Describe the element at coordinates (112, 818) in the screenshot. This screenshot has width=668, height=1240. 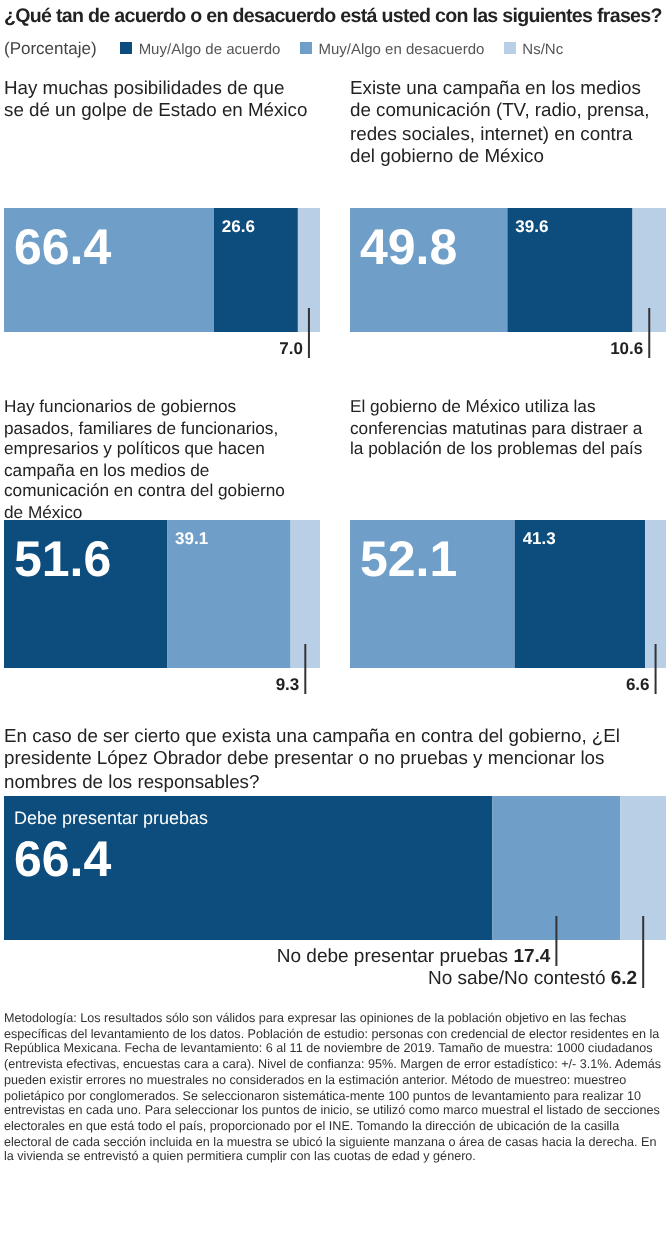
I see `series-label: Debe presentar pruebas` at that location.